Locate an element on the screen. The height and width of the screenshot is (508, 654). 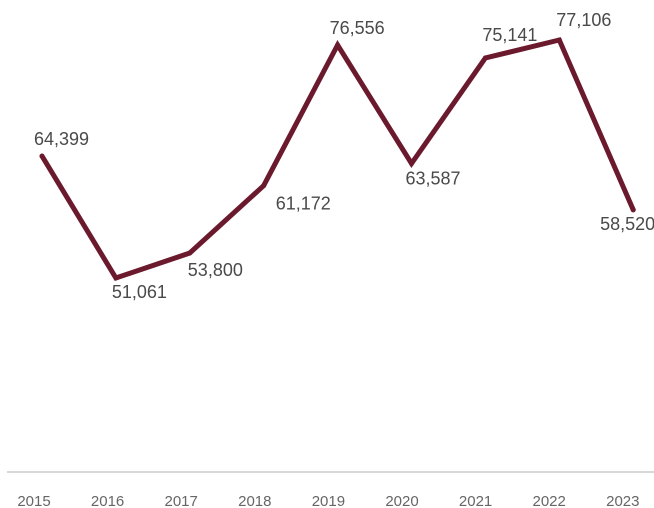
data-label-2019: 76,556 is located at coordinates (357, 28).